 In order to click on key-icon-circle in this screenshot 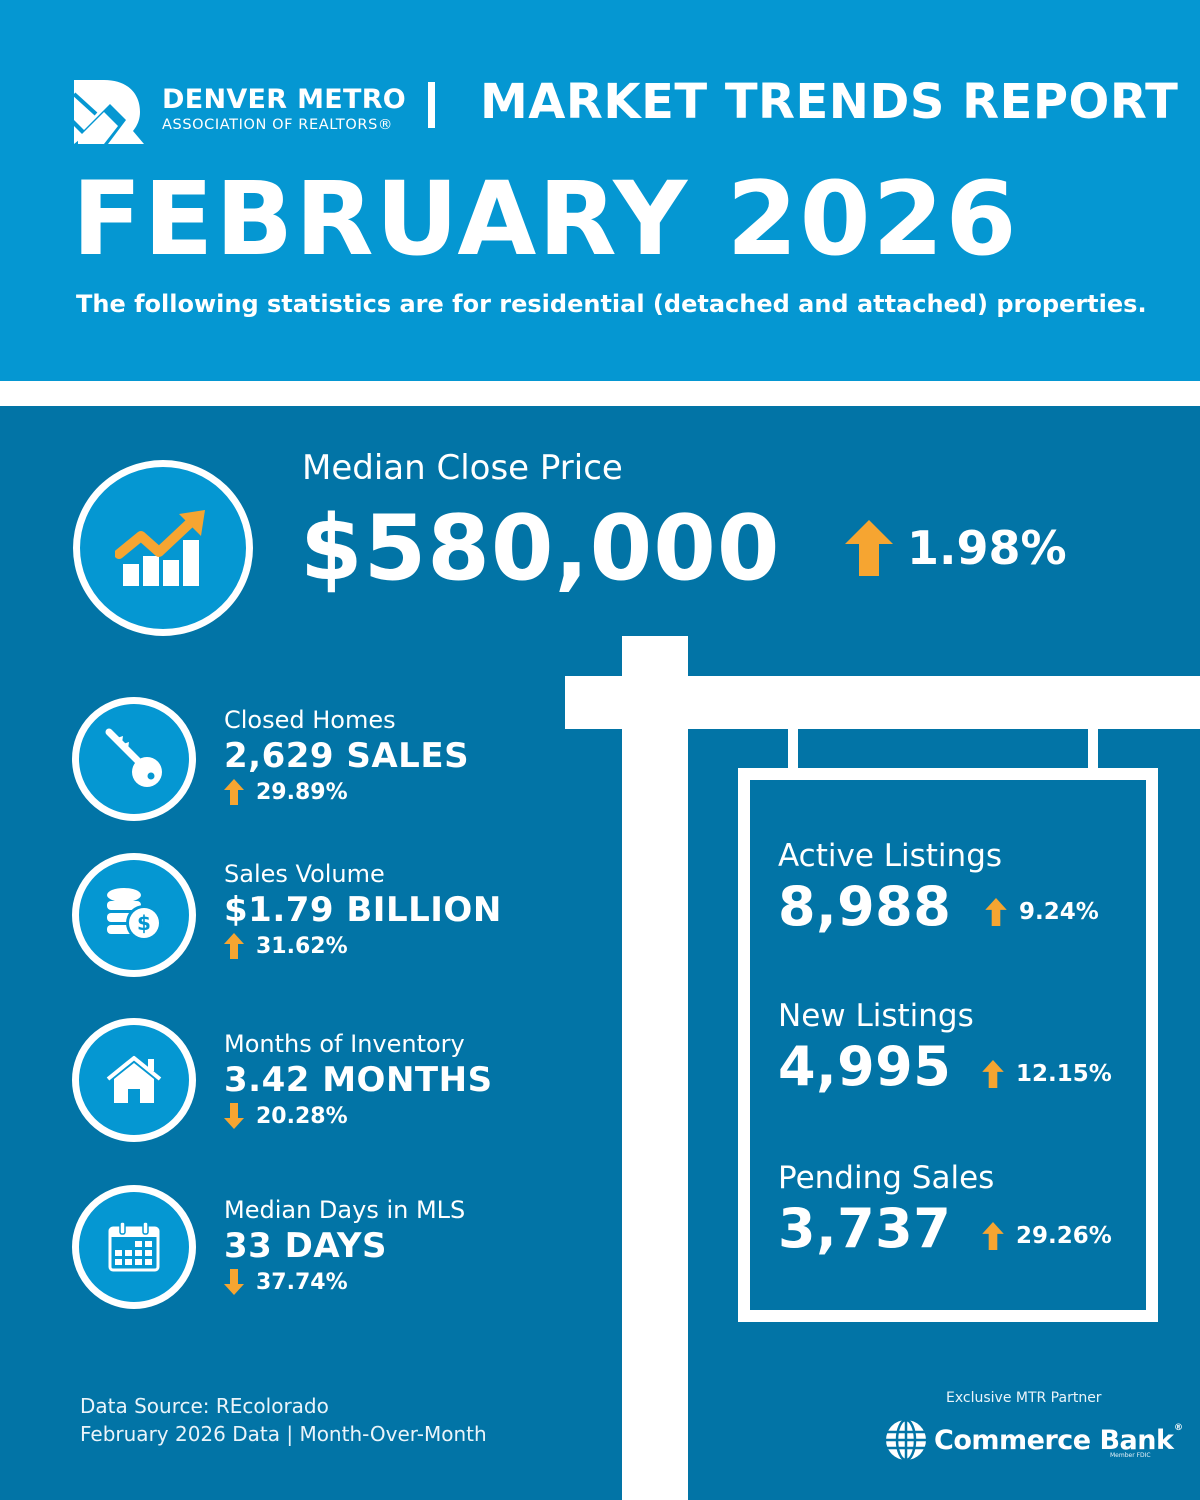, I will do `click(134, 759)`.